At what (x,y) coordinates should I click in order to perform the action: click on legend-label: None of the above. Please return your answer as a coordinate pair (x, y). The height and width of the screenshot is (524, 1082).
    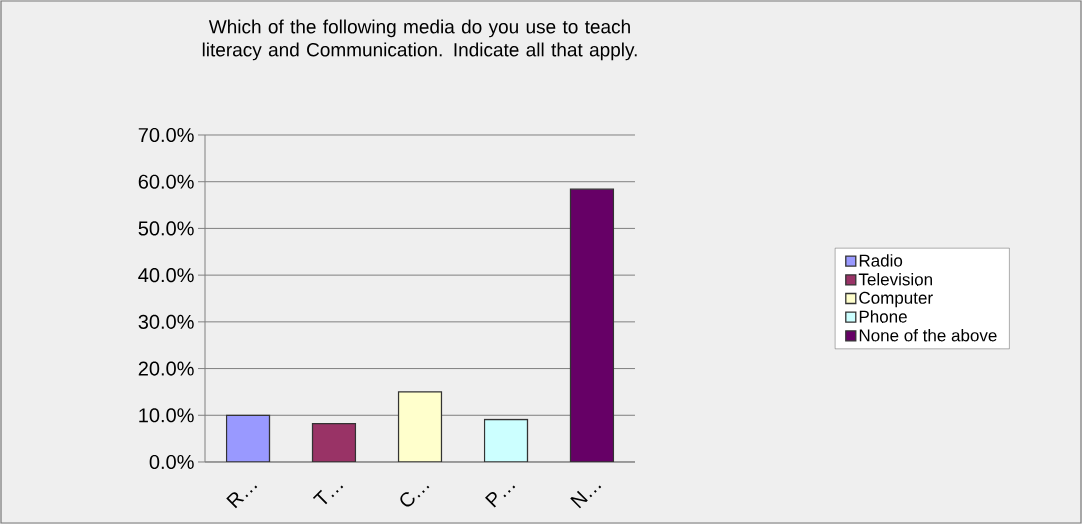
    Looking at the image, I should click on (928, 335).